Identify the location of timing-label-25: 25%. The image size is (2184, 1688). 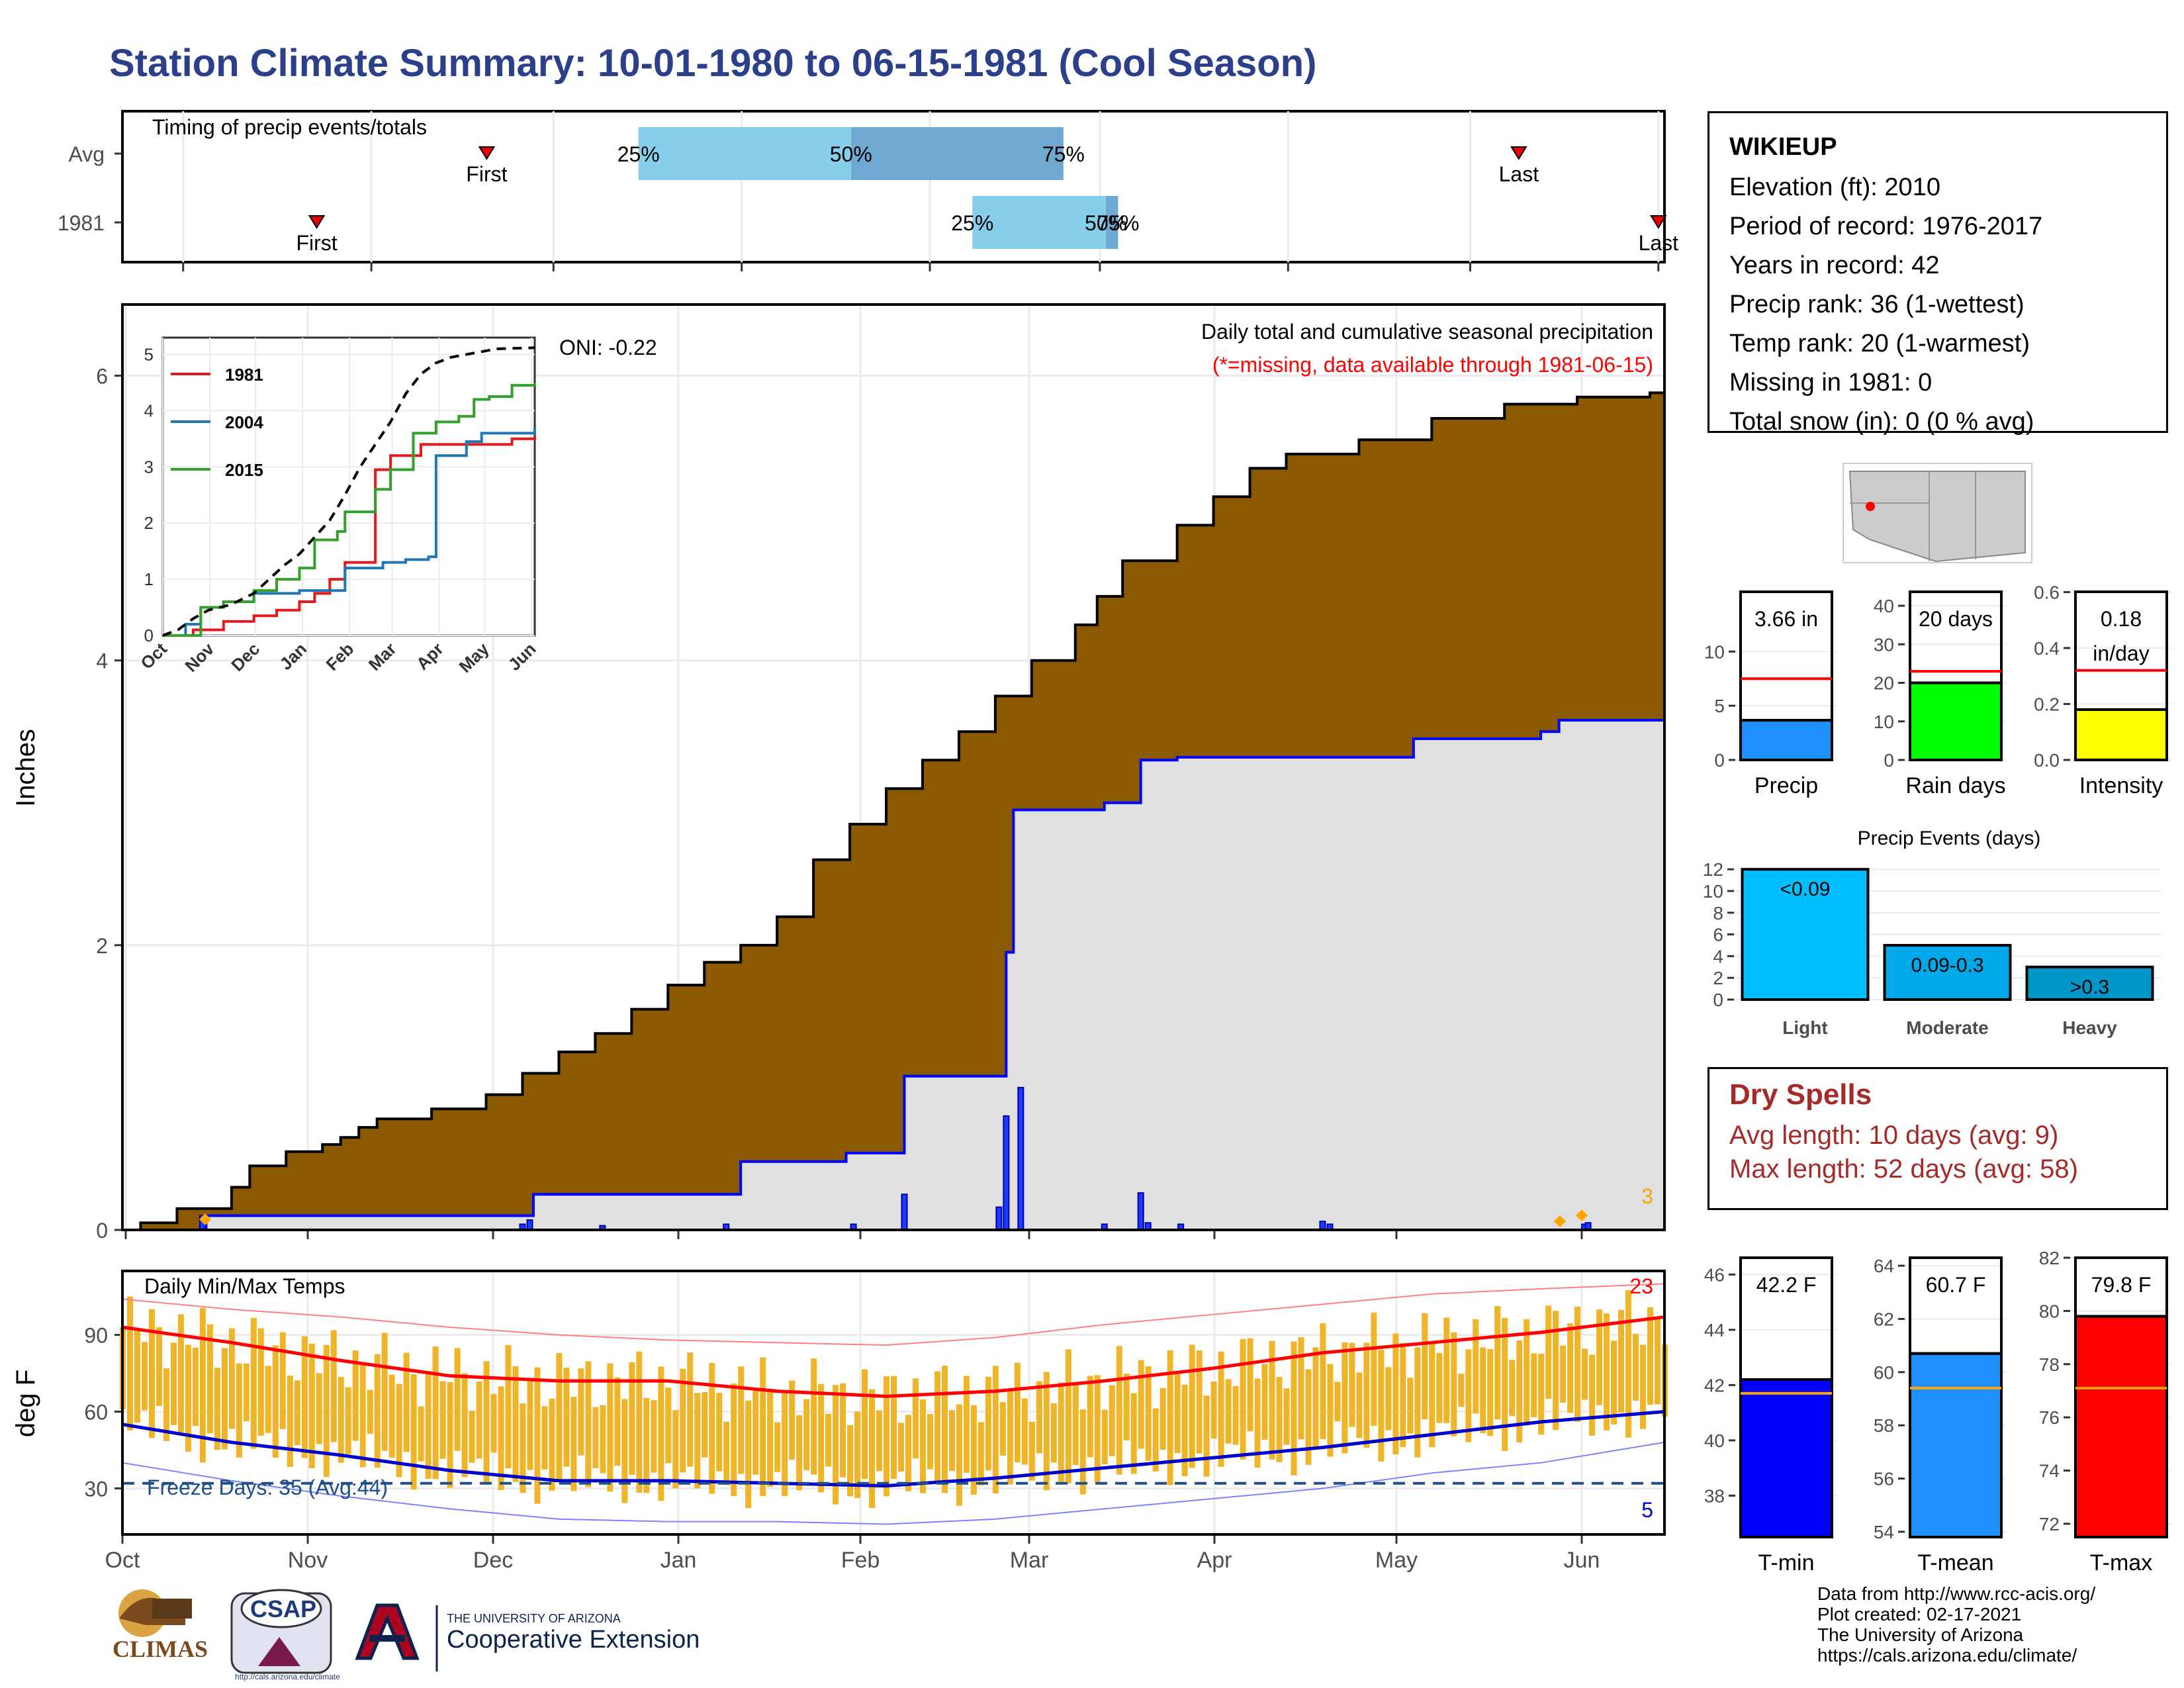
(638, 154).